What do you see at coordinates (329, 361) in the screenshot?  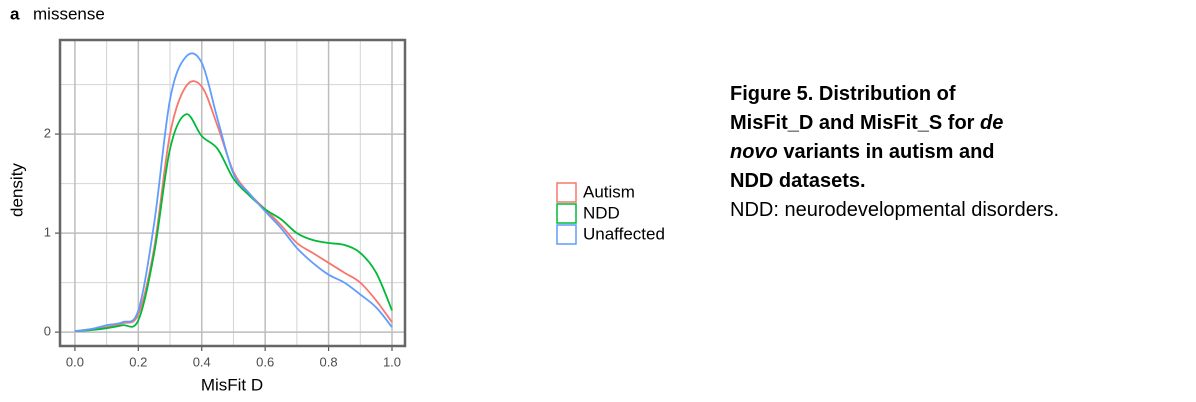 I see `x-tick-label: 0.8` at bounding box center [329, 361].